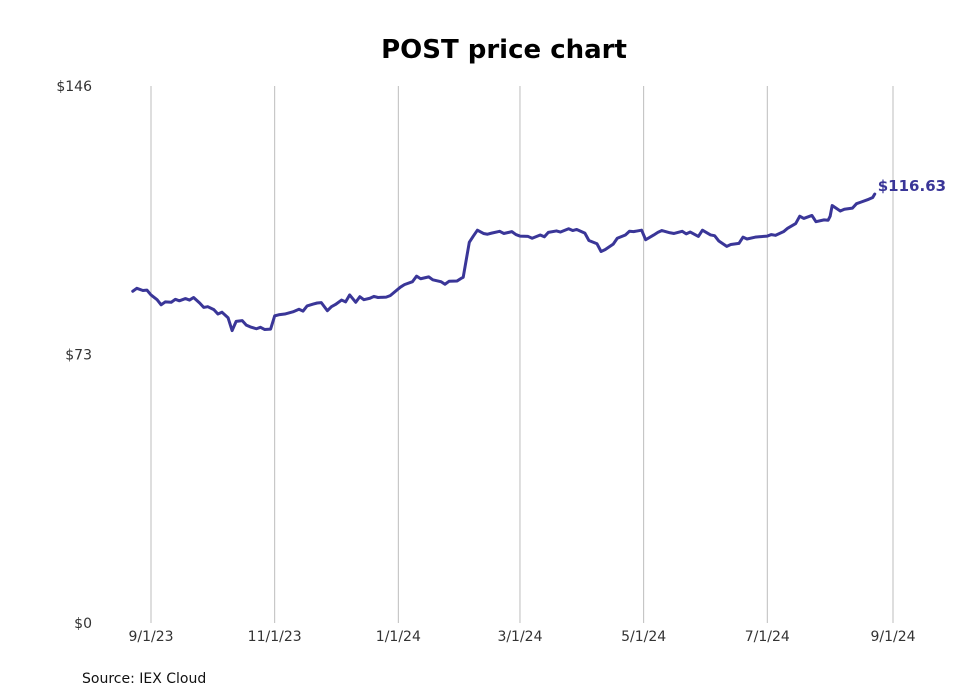  Describe the element at coordinates (504, 50) in the screenshot. I see `chart-title: POST price chart` at that location.